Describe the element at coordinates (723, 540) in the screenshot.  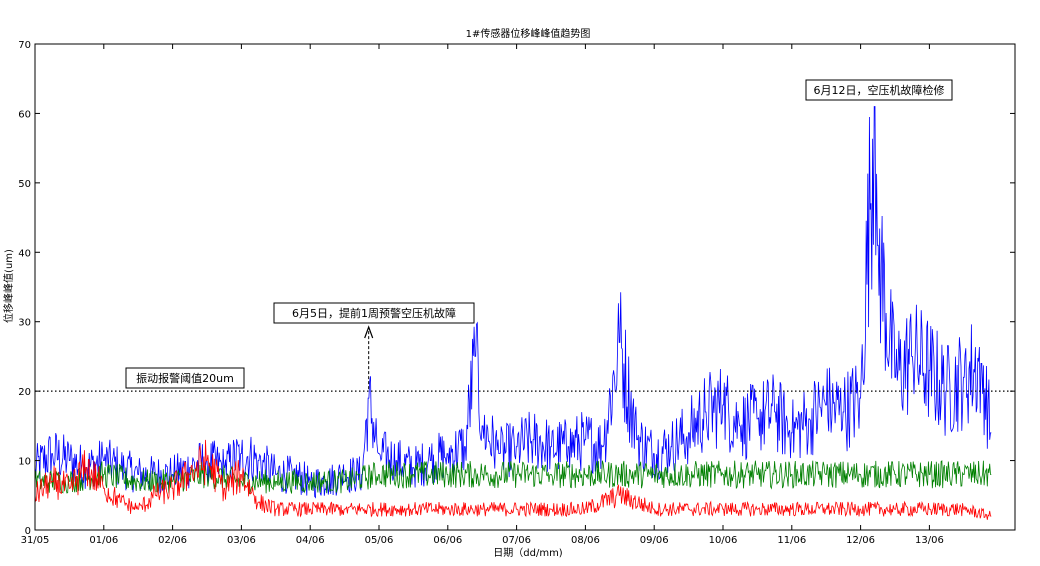
I see `x-tick-label: 10/06` at that location.